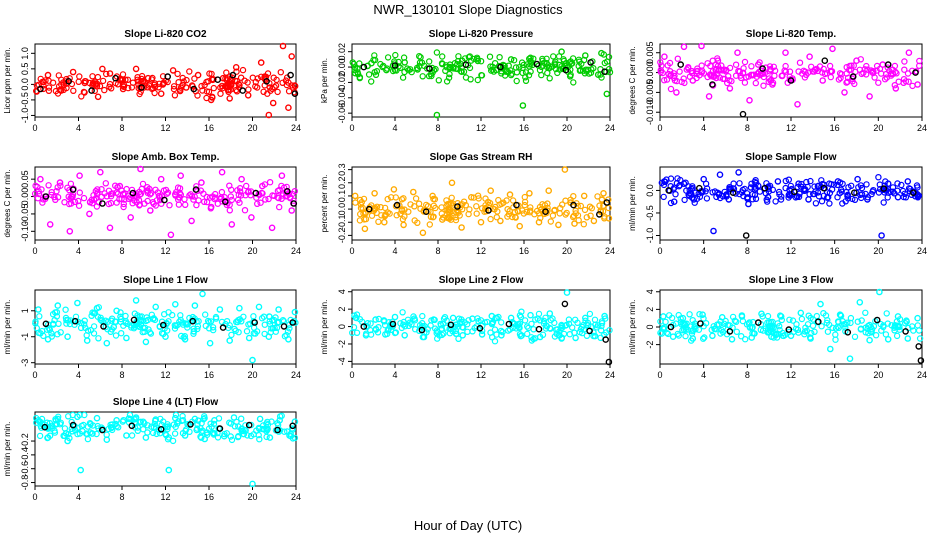 This screenshot has height=540, width=936. What do you see at coordinates (791, 128) in the screenshot?
I see `x-tick-label: 12` at bounding box center [791, 128].